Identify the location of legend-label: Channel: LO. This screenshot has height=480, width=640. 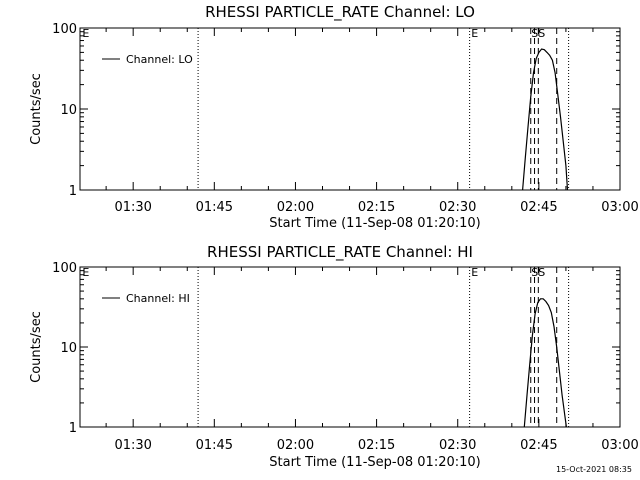
(159, 59).